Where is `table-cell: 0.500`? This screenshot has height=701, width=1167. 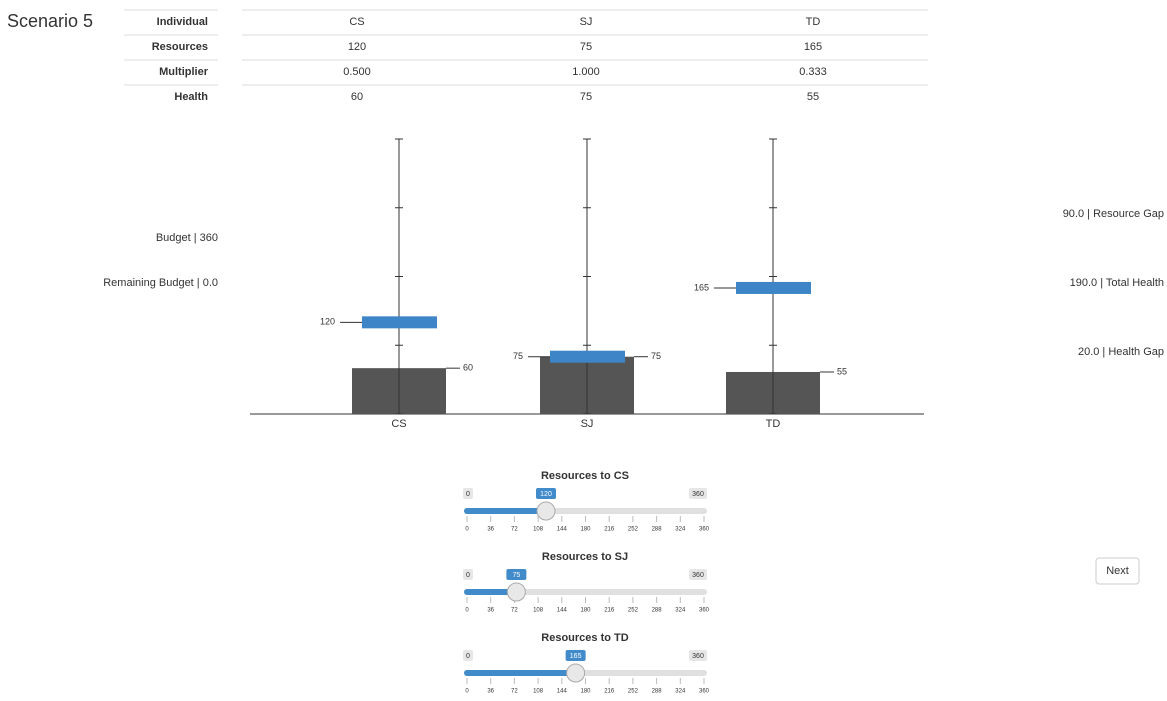 table-cell: 0.500 is located at coordinates (357, 72).